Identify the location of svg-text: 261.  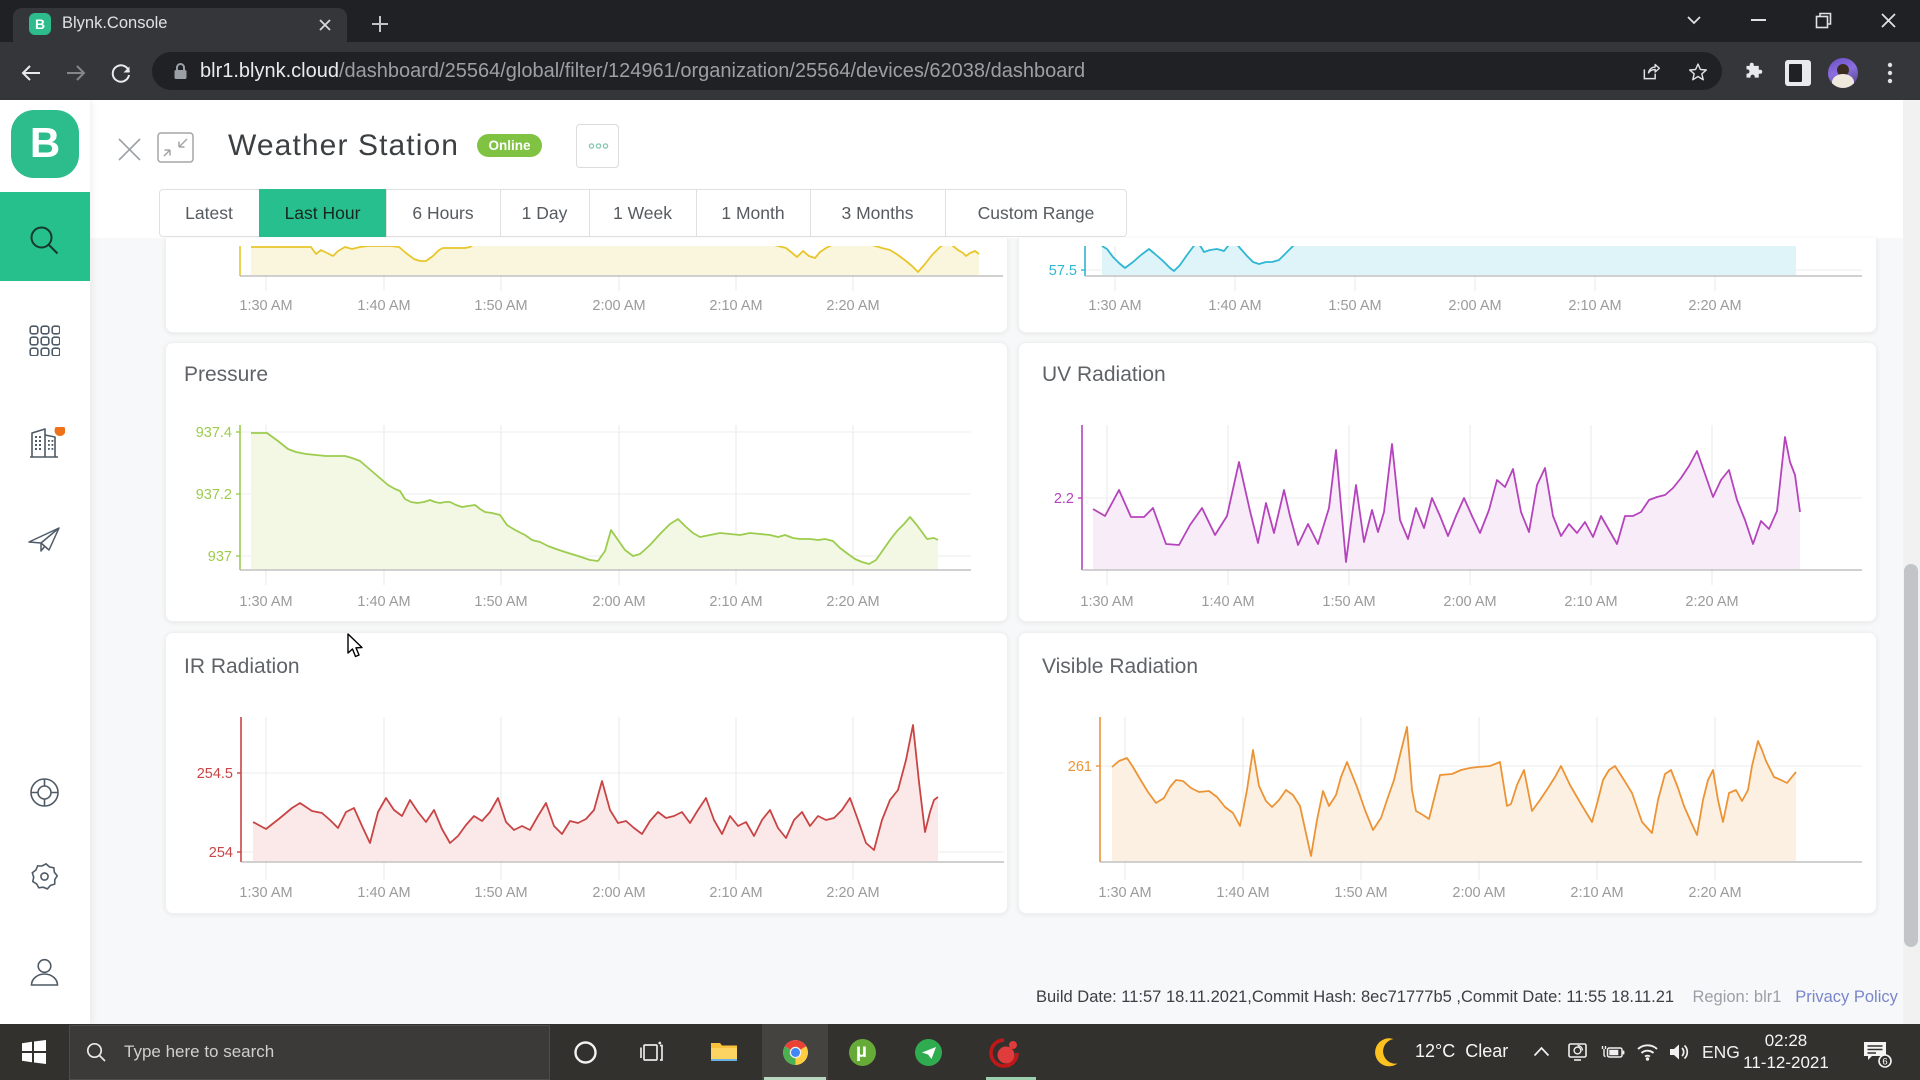
(1080, 767).